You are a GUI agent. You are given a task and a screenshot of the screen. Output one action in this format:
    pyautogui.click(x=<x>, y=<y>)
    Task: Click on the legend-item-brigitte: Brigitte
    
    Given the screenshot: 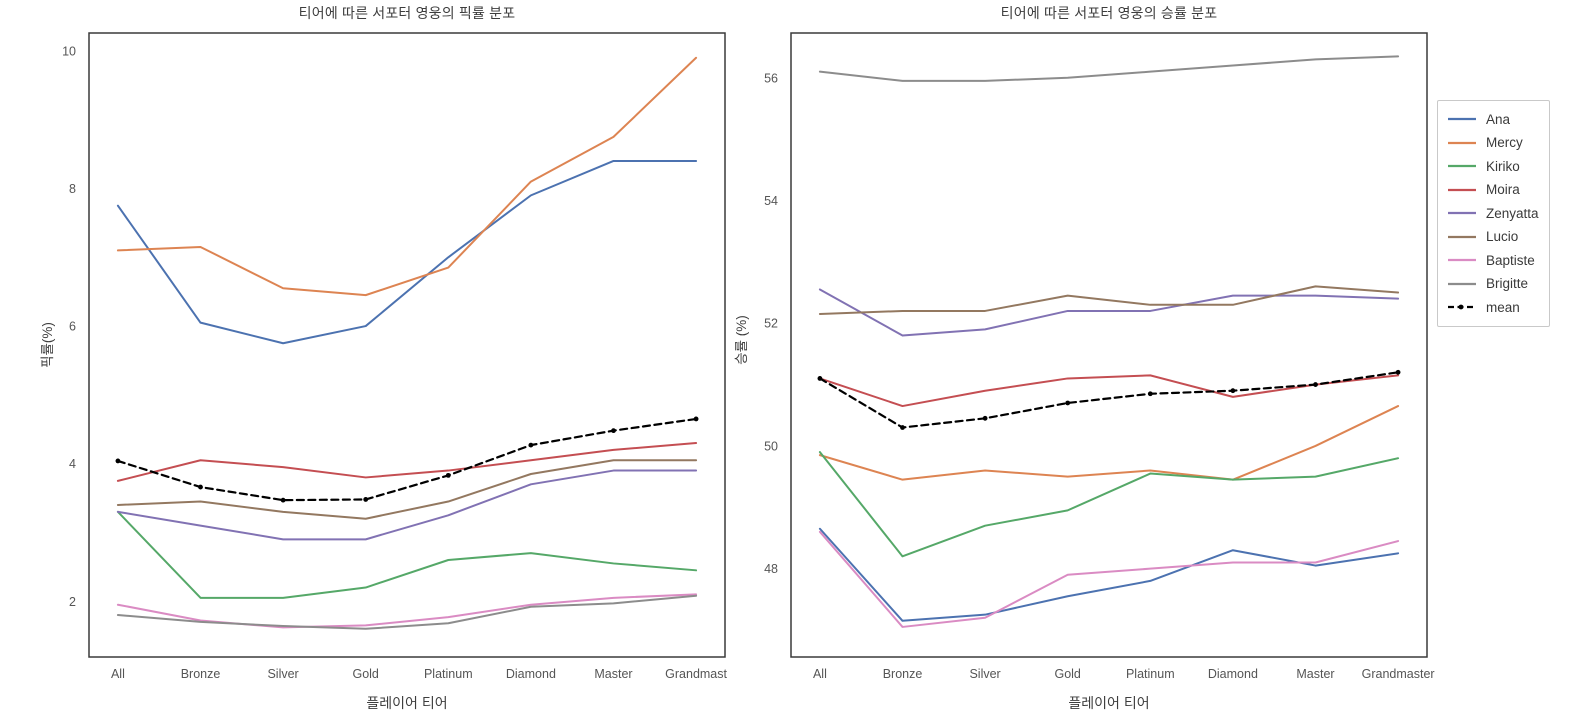 What is the action you would take?
    pyautogui.click(x=1493, y=284)
    